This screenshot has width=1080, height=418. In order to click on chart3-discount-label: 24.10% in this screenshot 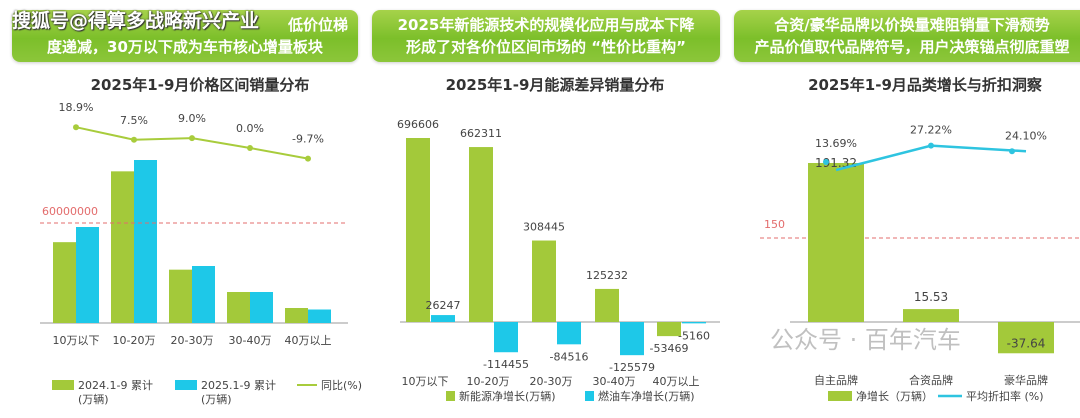, I will do `click(1026, 135)`.